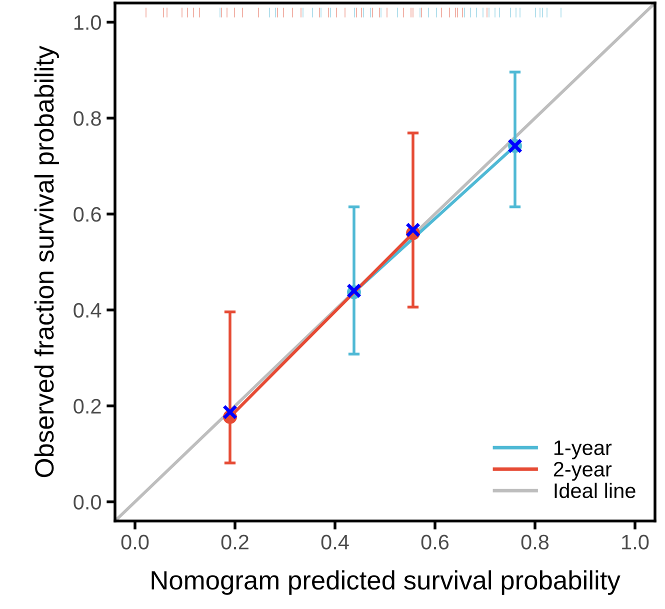 The image size is (665, 609). What do you see at coordinates (135, 542) in the screenshot?
I see `x-tick-label: 0.0` at bounding box center [135, 542].